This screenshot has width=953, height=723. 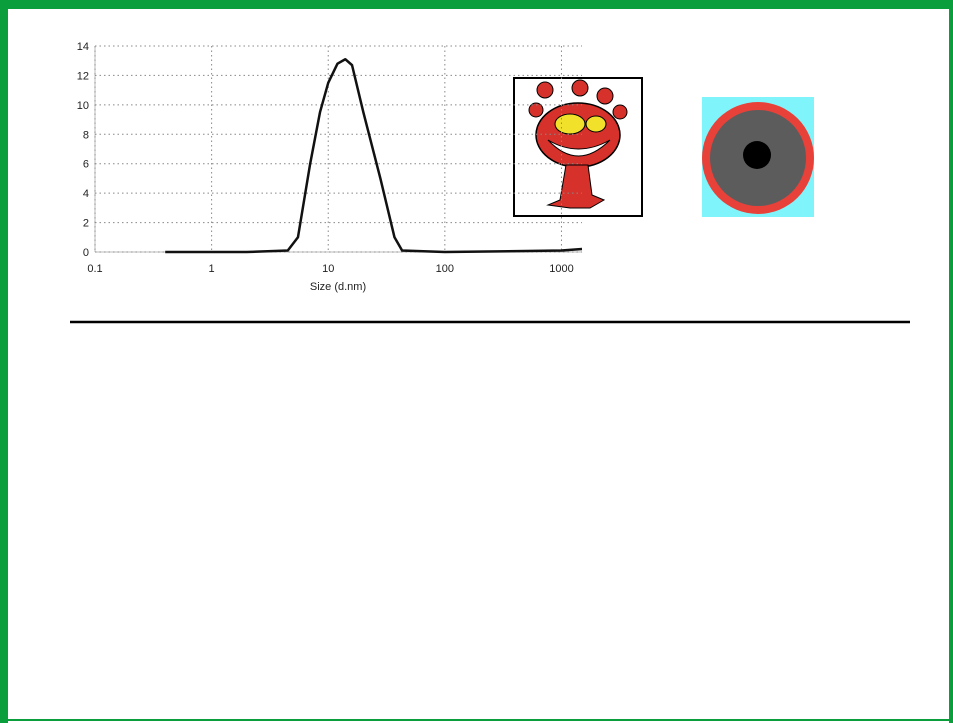 I want to click on y-tick-label: 0, so click(x=86, y=253).